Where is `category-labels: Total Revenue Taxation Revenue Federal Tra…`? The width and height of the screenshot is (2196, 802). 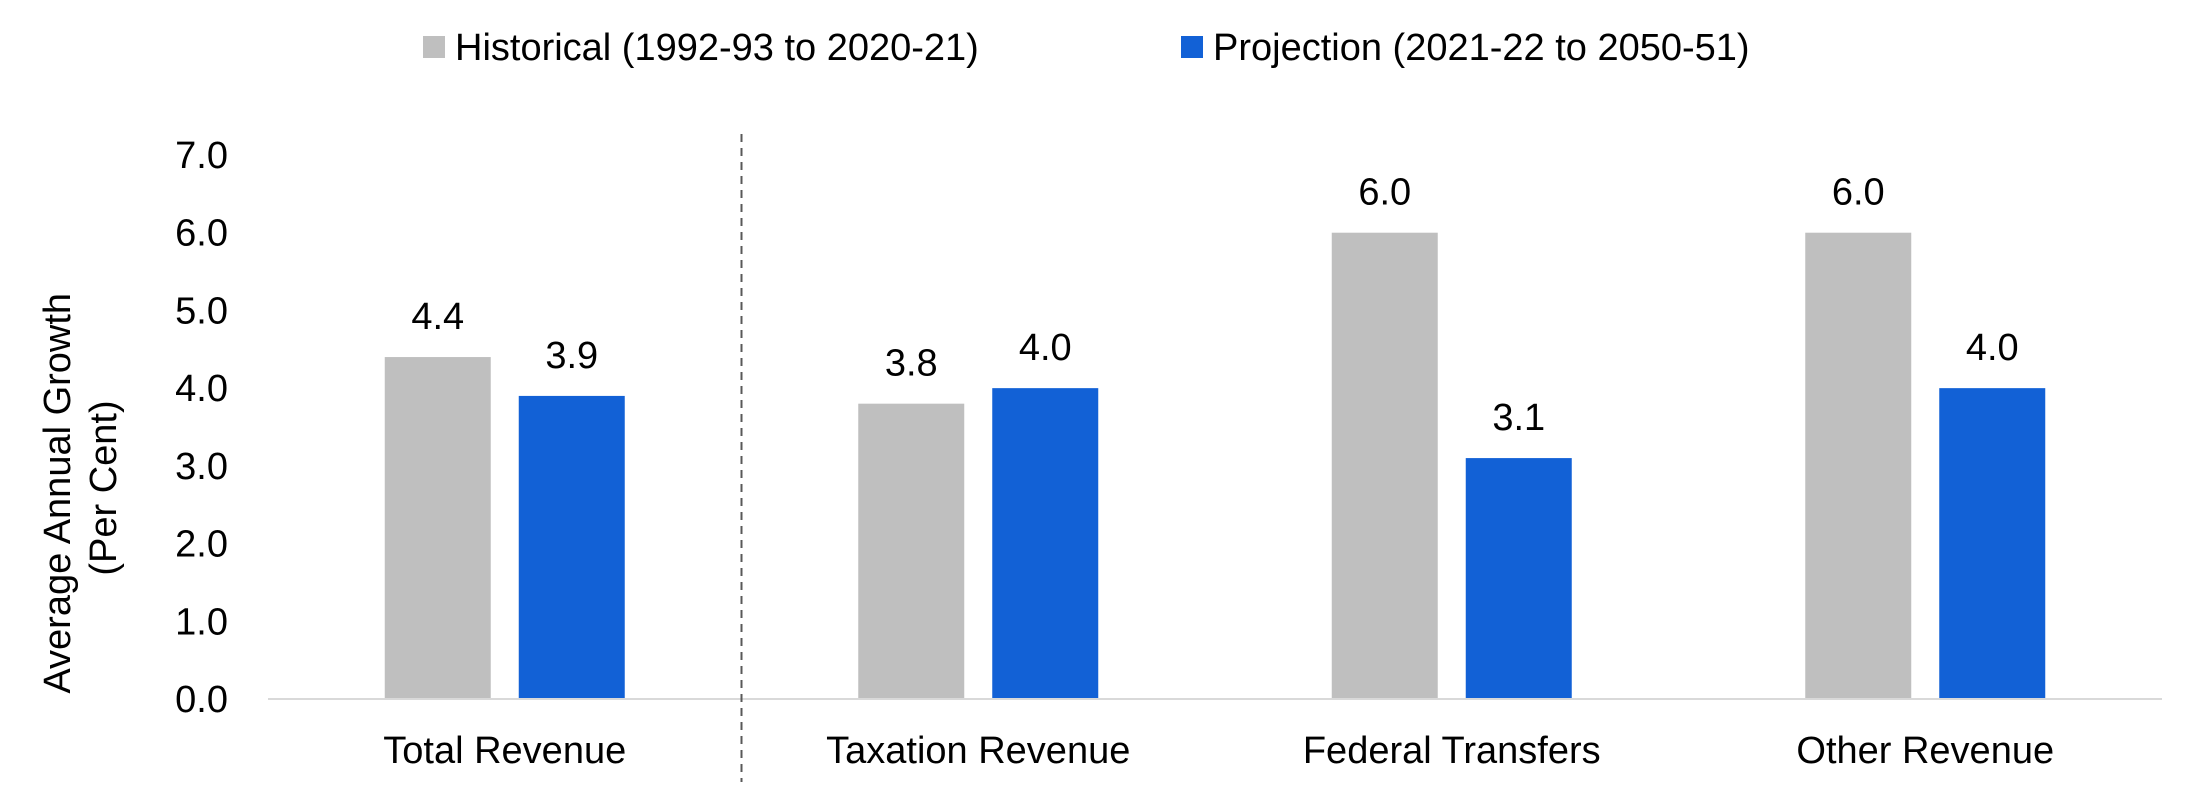
category-labels: Total Revenue Taxation Revenue Federal Tra… is located at coordinates (1218, 751).